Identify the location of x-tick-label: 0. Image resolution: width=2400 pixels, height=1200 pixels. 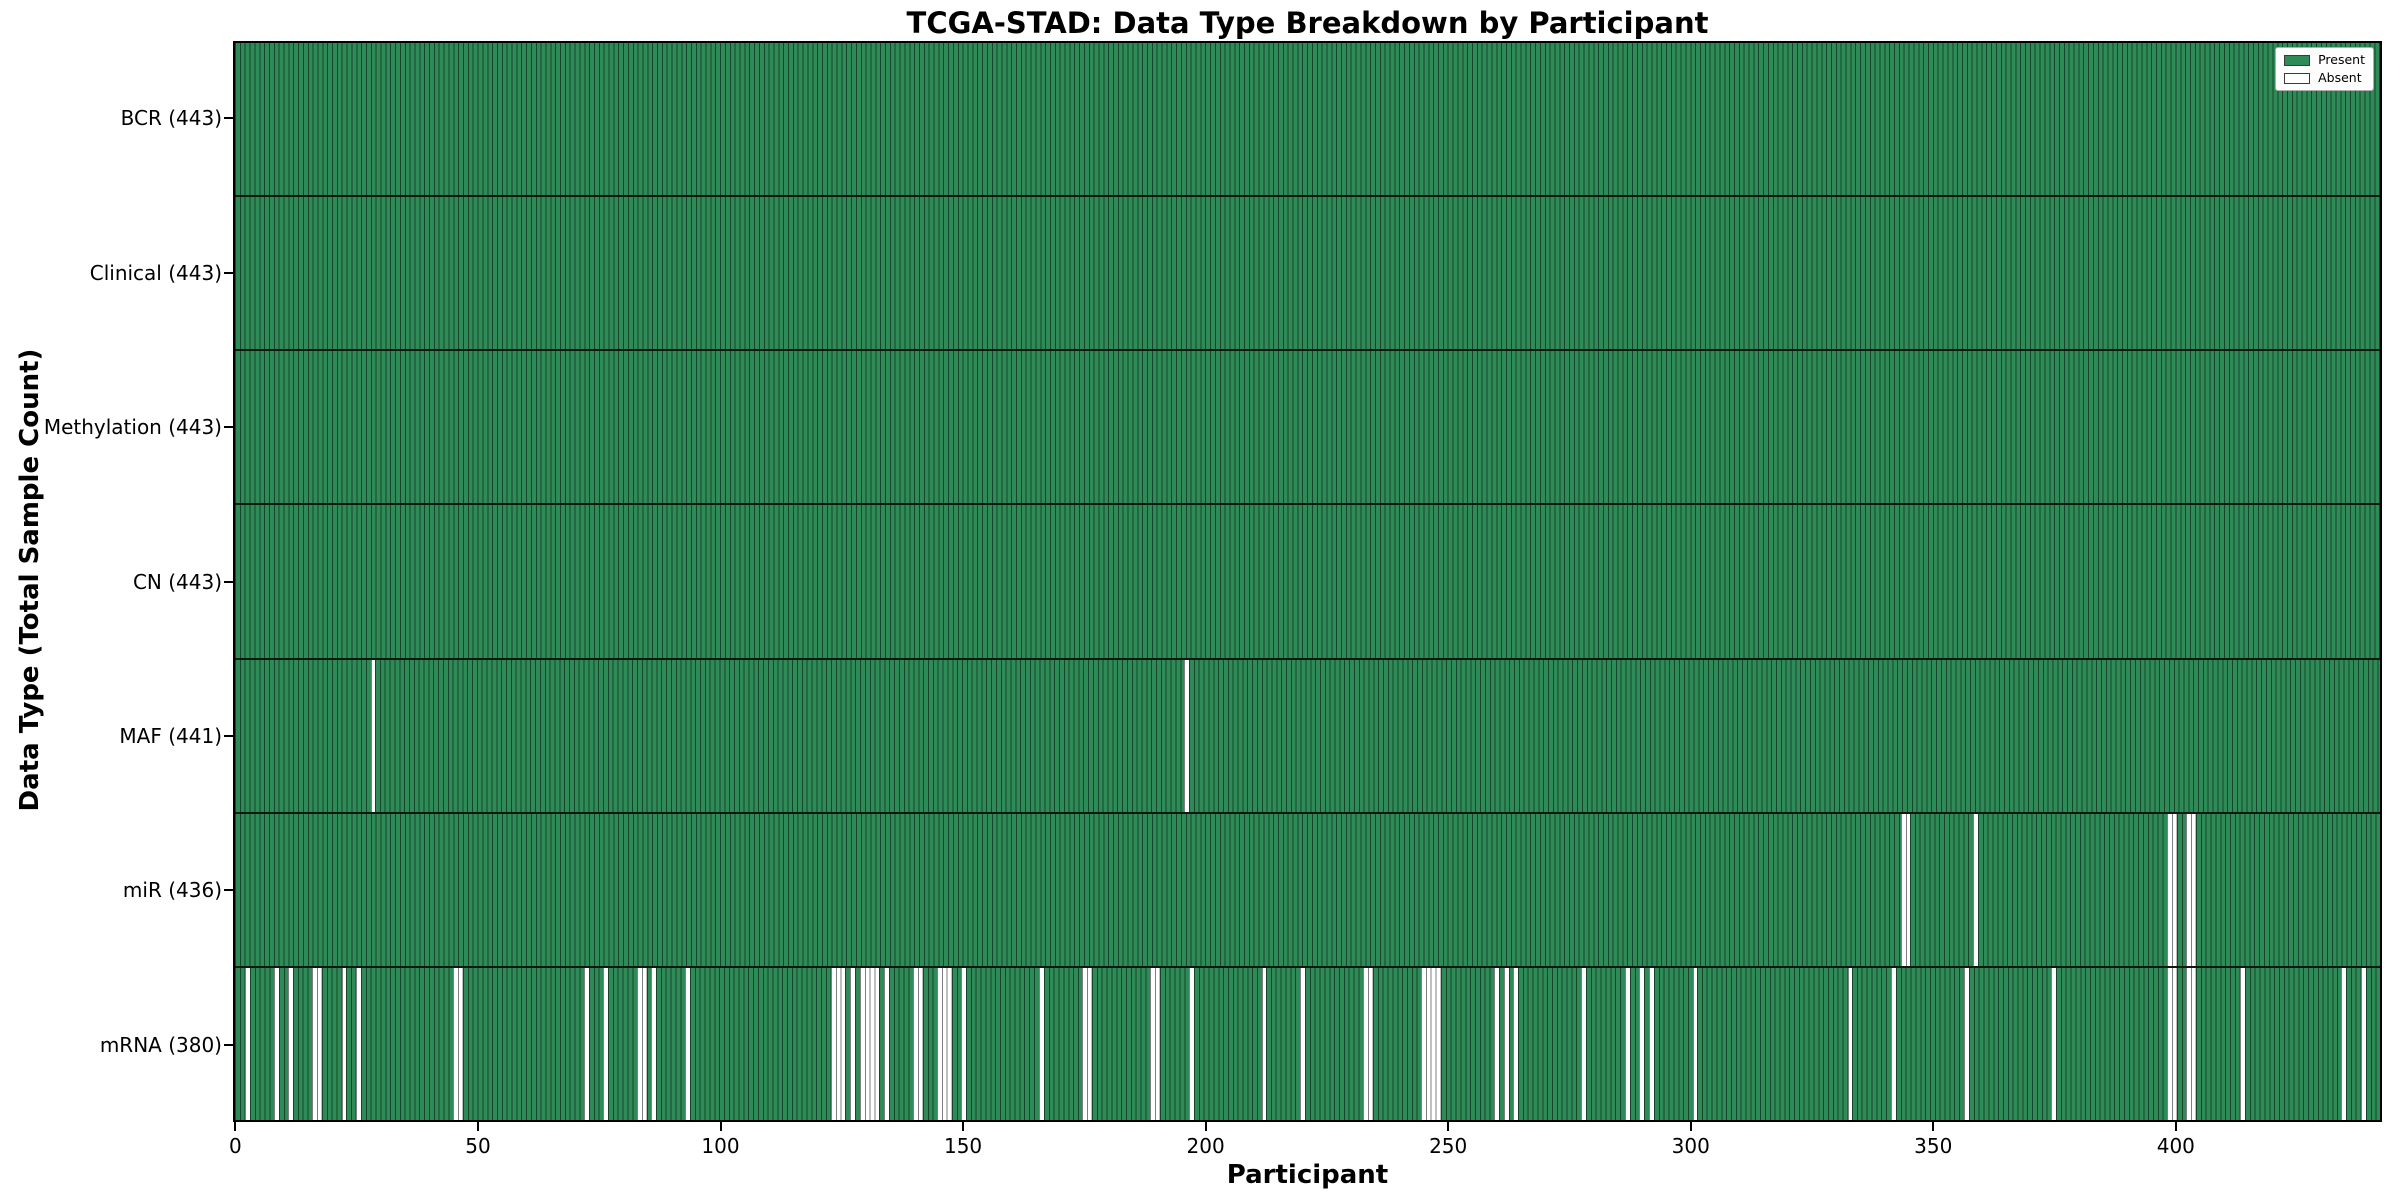
(235, 1146).